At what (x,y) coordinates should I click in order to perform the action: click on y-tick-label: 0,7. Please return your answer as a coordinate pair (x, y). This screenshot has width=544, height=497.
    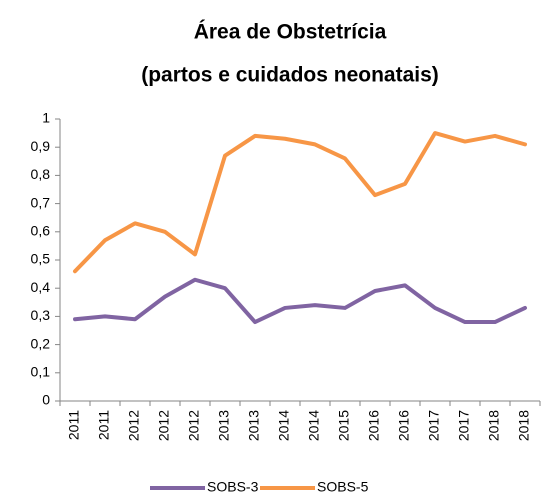
    Looking at the image, I should click on (41, 202).